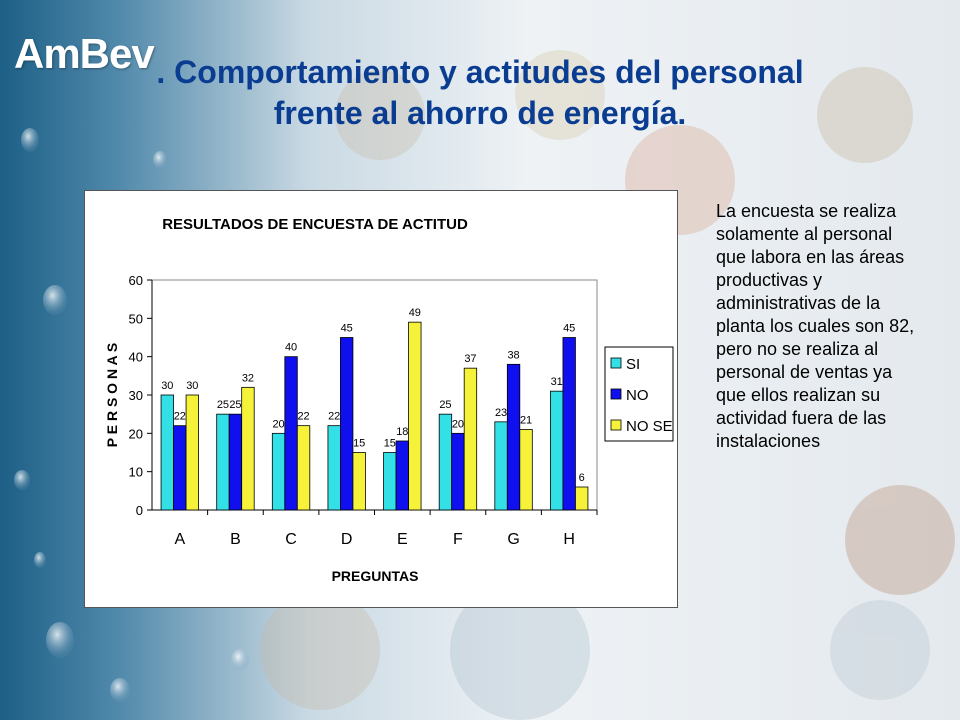 Image resolution: width=960 pixels, height=720 pixels. What do you see at coordinates (402, 432) in the screenshot?
I see `bar-value-label: 18` at bounding box center [402, 432].